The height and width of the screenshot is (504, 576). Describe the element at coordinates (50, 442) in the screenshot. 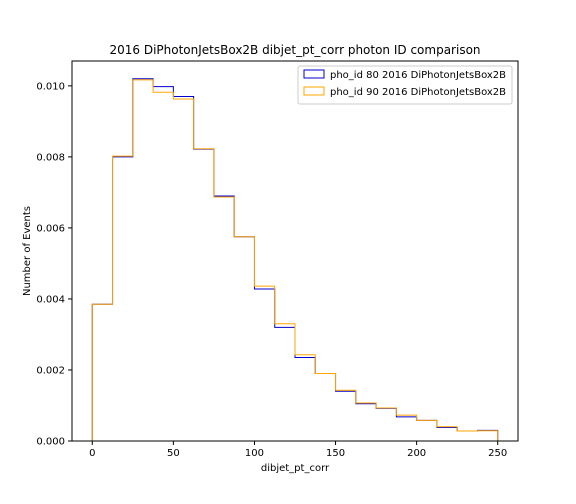

I see `y-tick-label: 0.000` at that location.